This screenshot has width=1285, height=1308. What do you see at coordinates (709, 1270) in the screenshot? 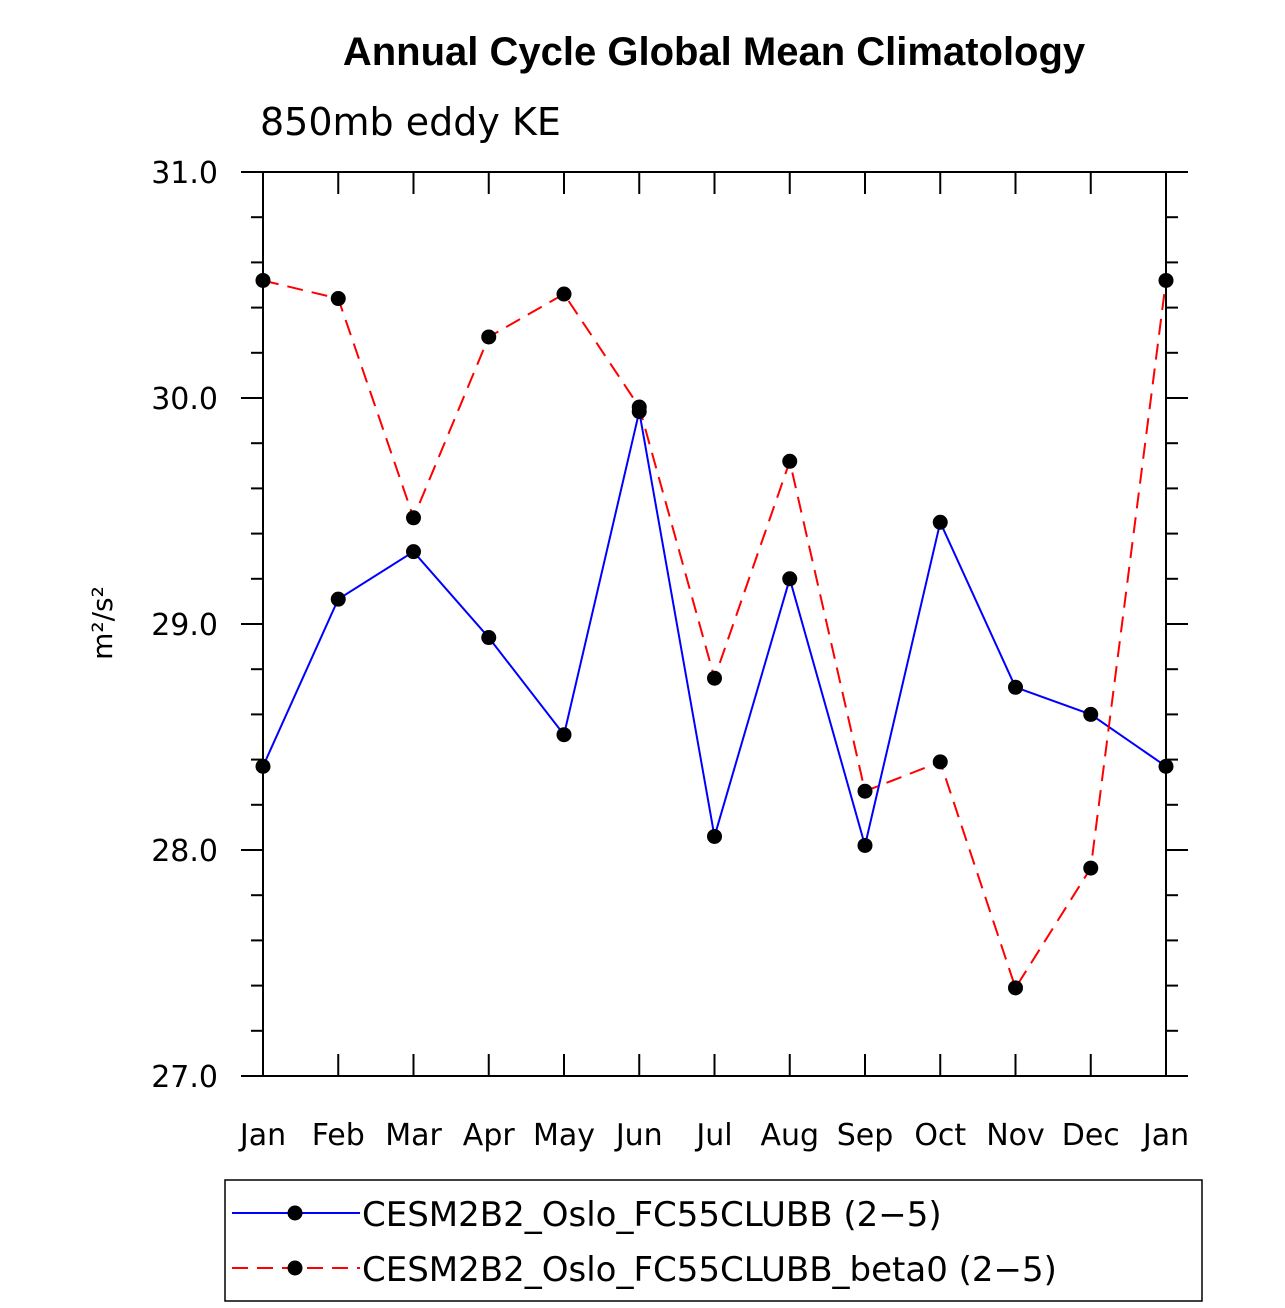
I see `legend-label-series-2: CESM2B2_Oslo_FC55CLUBB_beta0 (2−5)` at bounding box center [709, 1270].